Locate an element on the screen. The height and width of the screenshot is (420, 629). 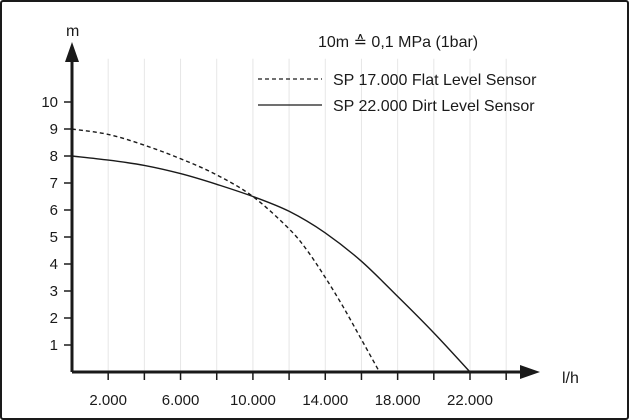
y-tick-label: 1 is located at coordinates (54, 345).